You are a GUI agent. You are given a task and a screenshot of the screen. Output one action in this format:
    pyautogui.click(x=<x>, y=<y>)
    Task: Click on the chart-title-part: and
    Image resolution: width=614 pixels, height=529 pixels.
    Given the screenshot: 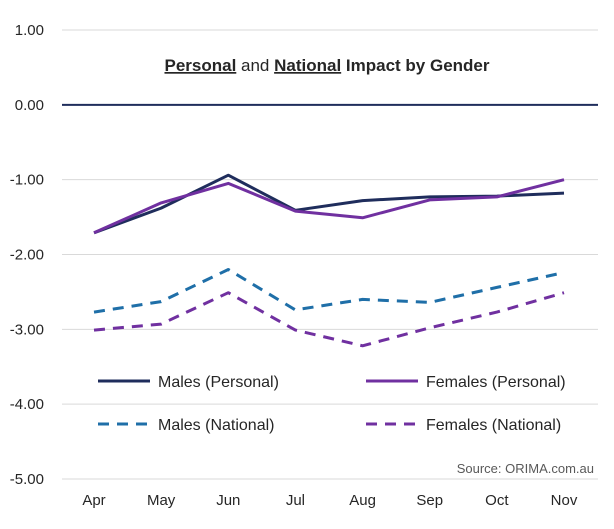 What is the action you would take?
    pyautogui.click(x=255, y=65)
    